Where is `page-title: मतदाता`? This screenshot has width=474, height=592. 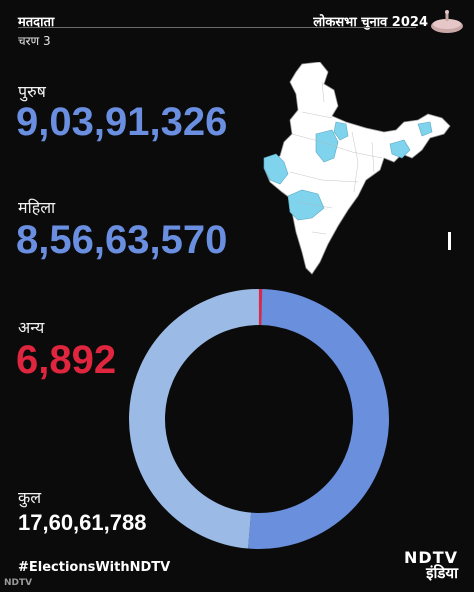 page-title: मतदाता is located at coordinates (36, 22).